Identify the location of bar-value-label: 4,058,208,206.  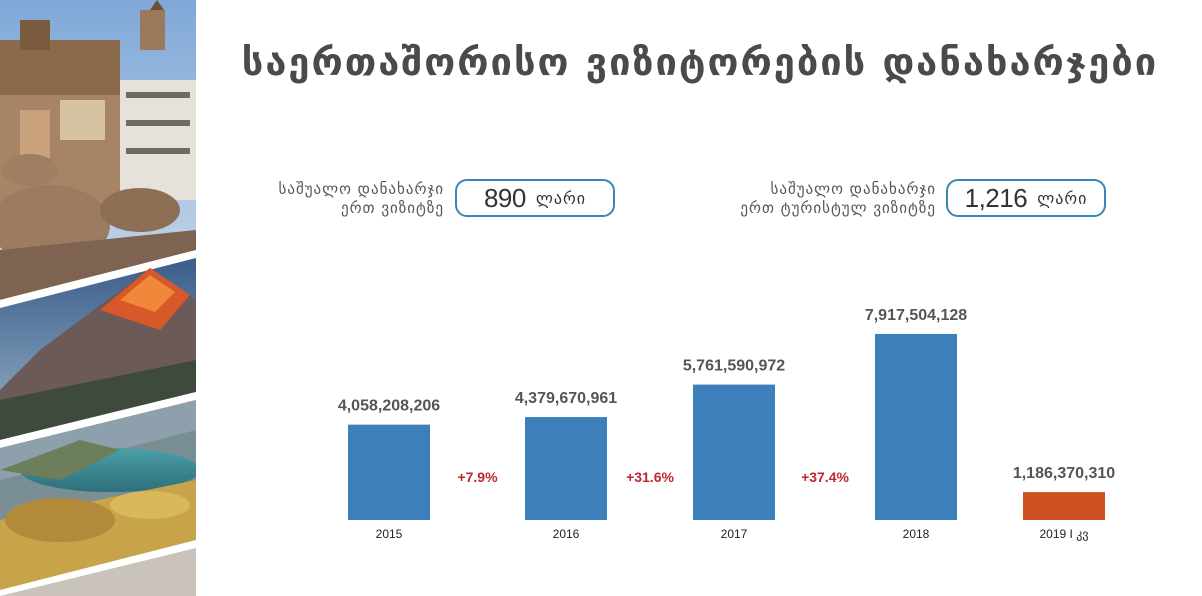
(389, 406).